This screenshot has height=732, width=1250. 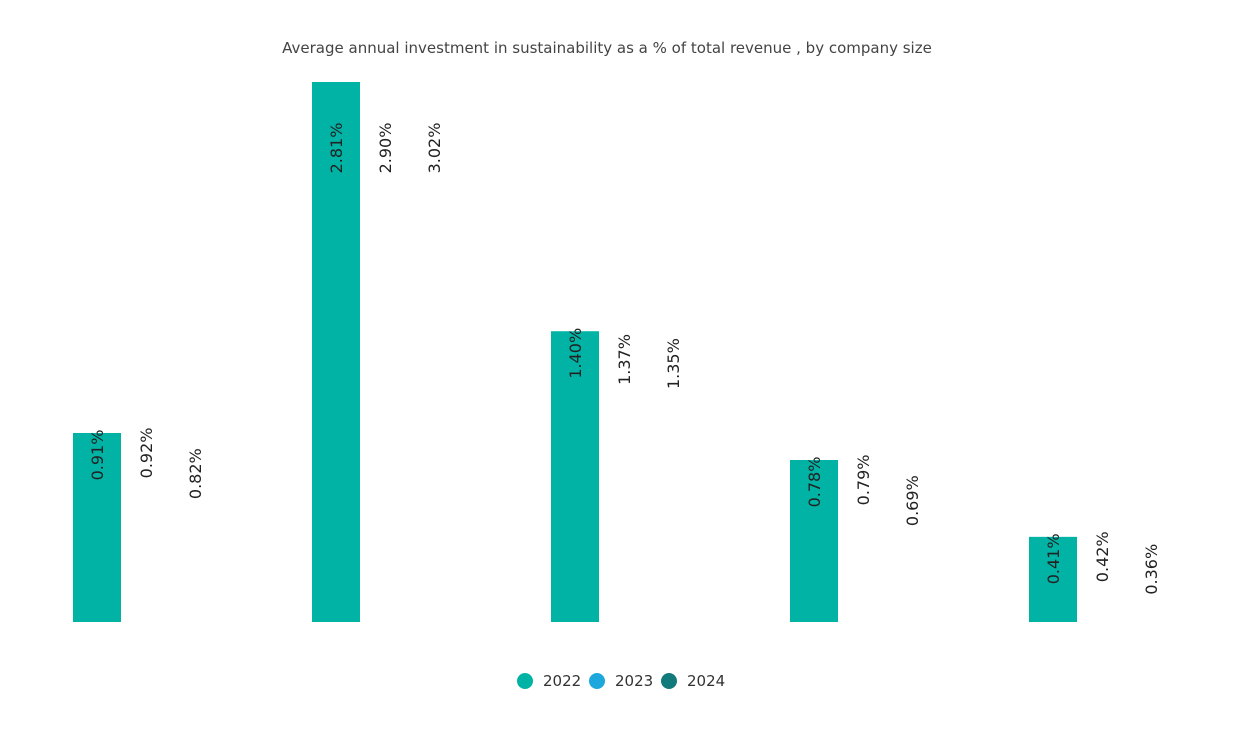 I want to click on data-label: 0.92%, so click(x=146, y=453).